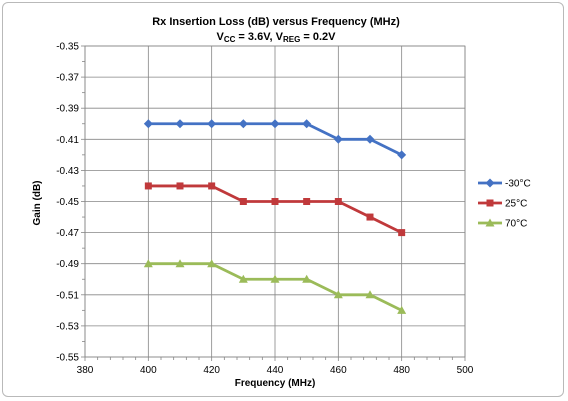 The height and width of the screenshot is (401, 568). I want to click on legend: -30°C 25°C 70°C, so click(504, 204).